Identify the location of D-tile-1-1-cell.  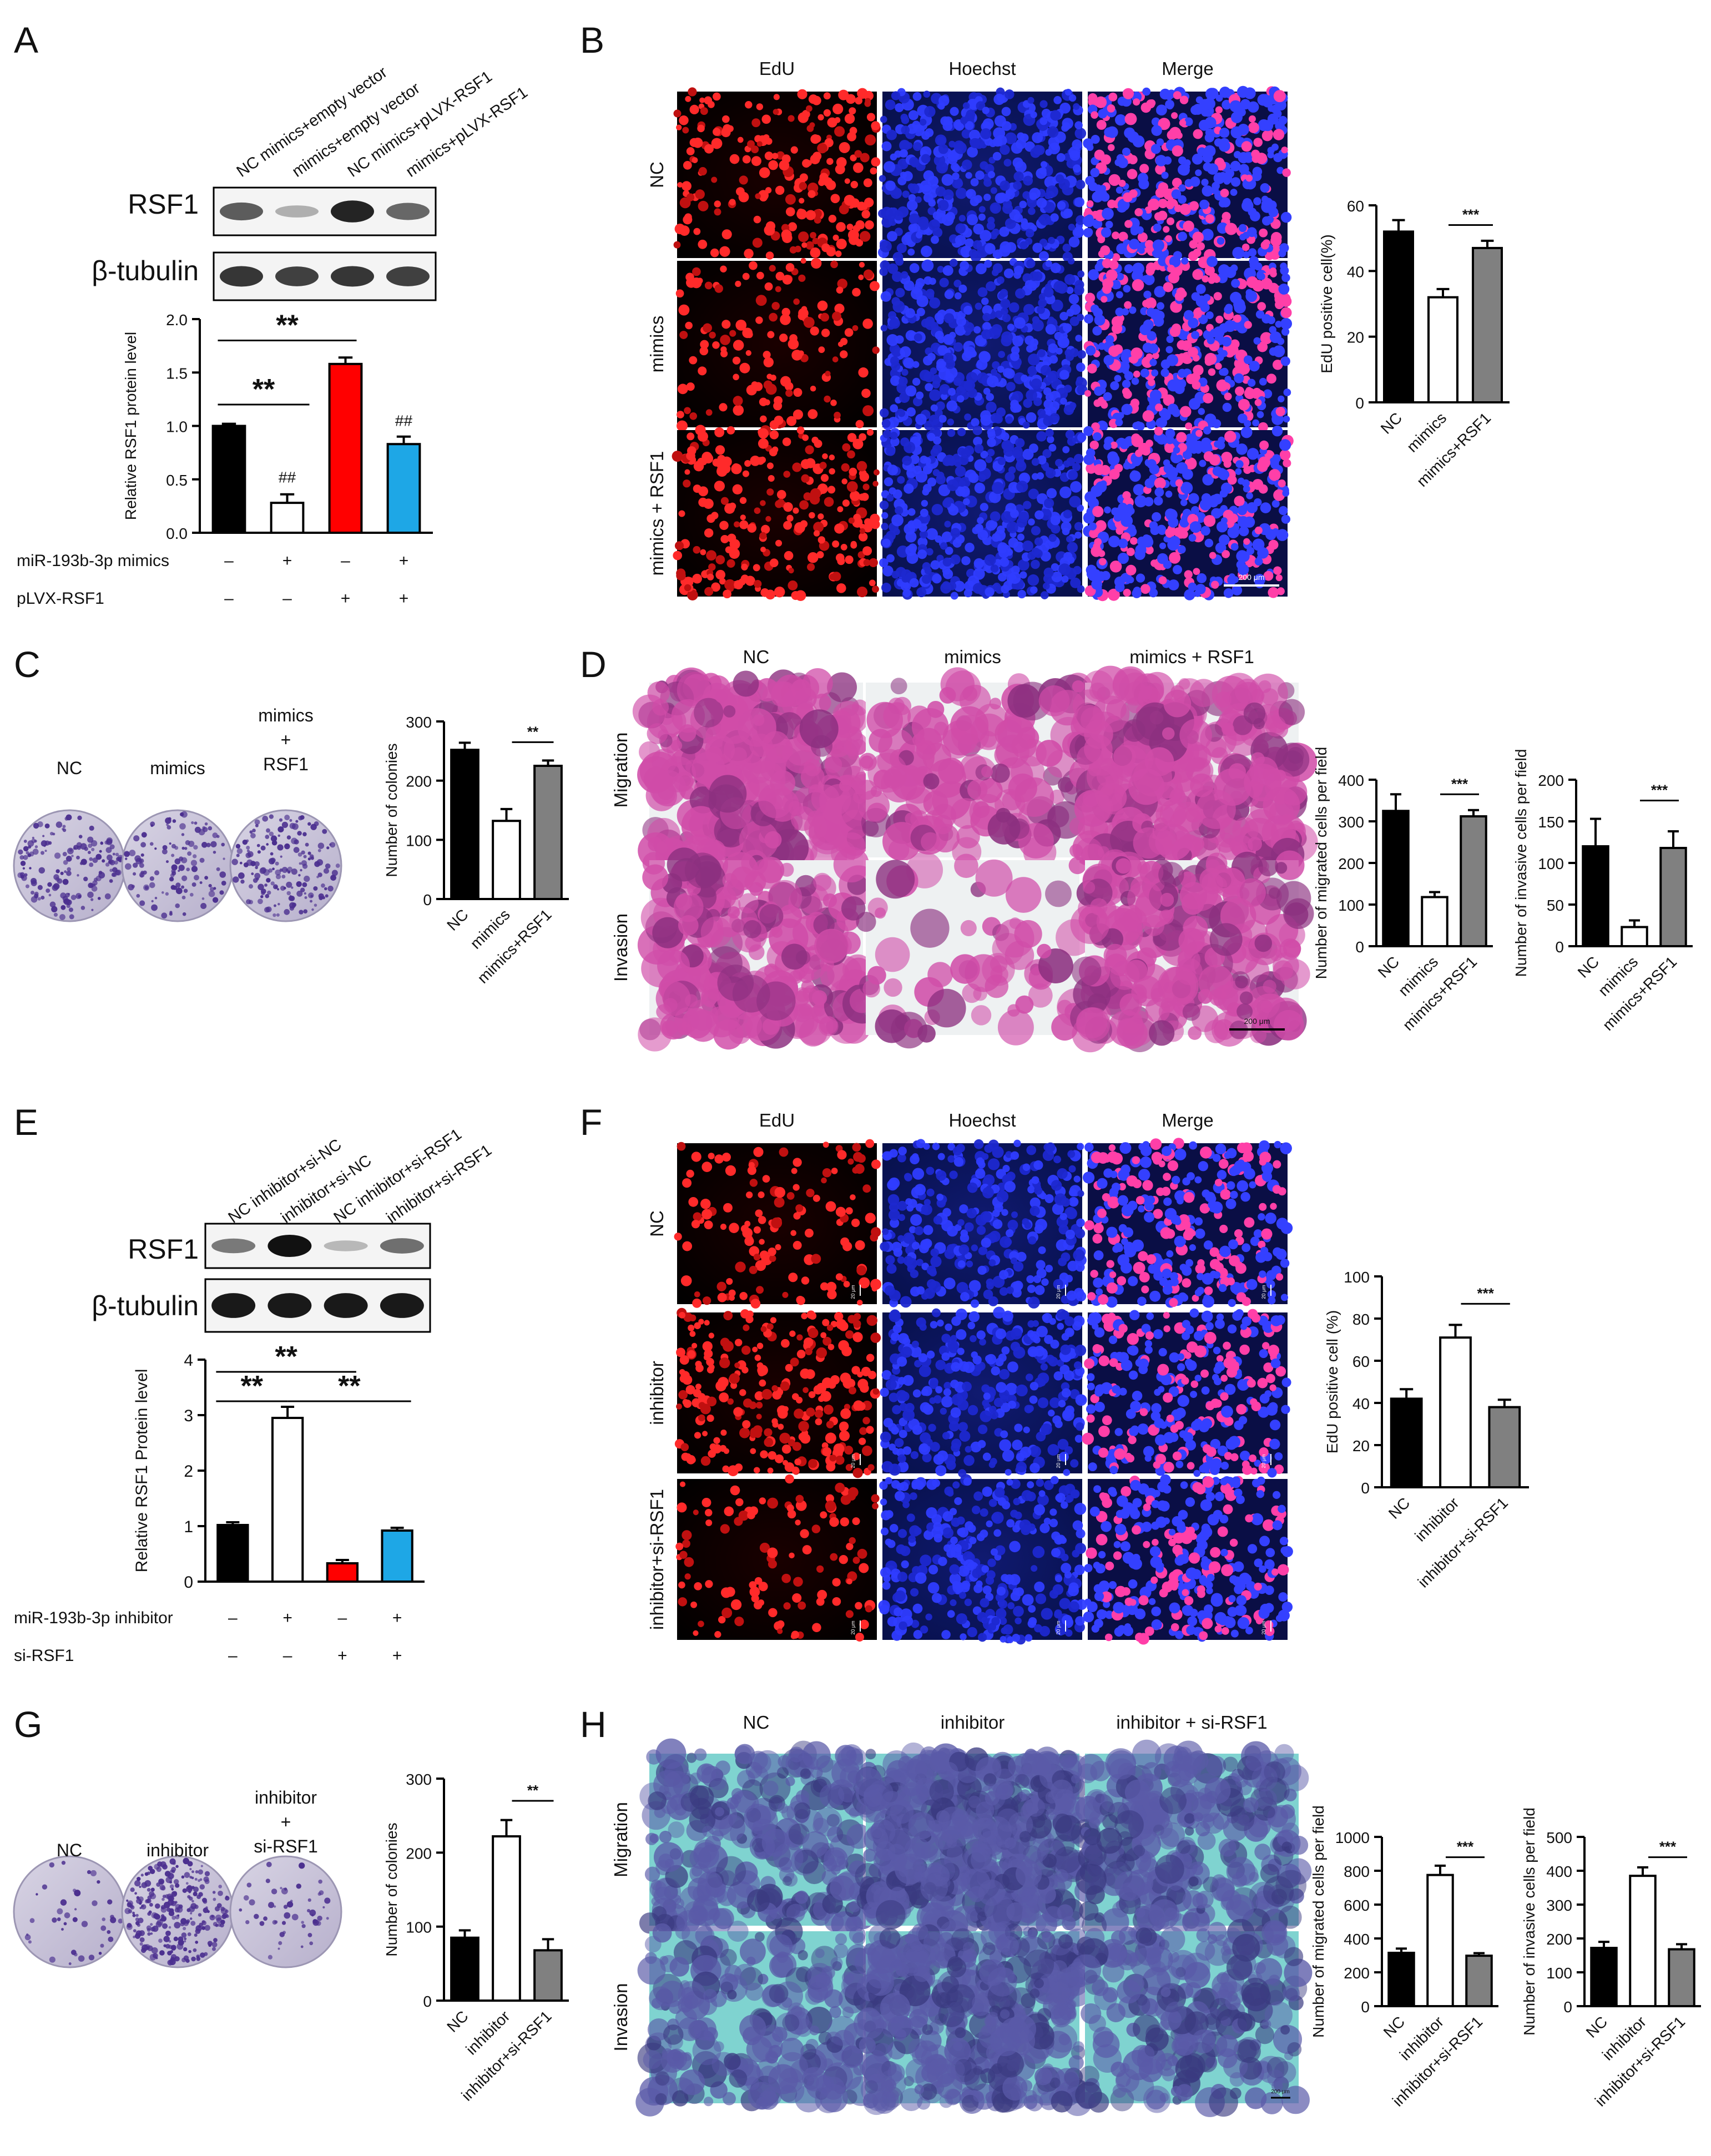
(895, 879).